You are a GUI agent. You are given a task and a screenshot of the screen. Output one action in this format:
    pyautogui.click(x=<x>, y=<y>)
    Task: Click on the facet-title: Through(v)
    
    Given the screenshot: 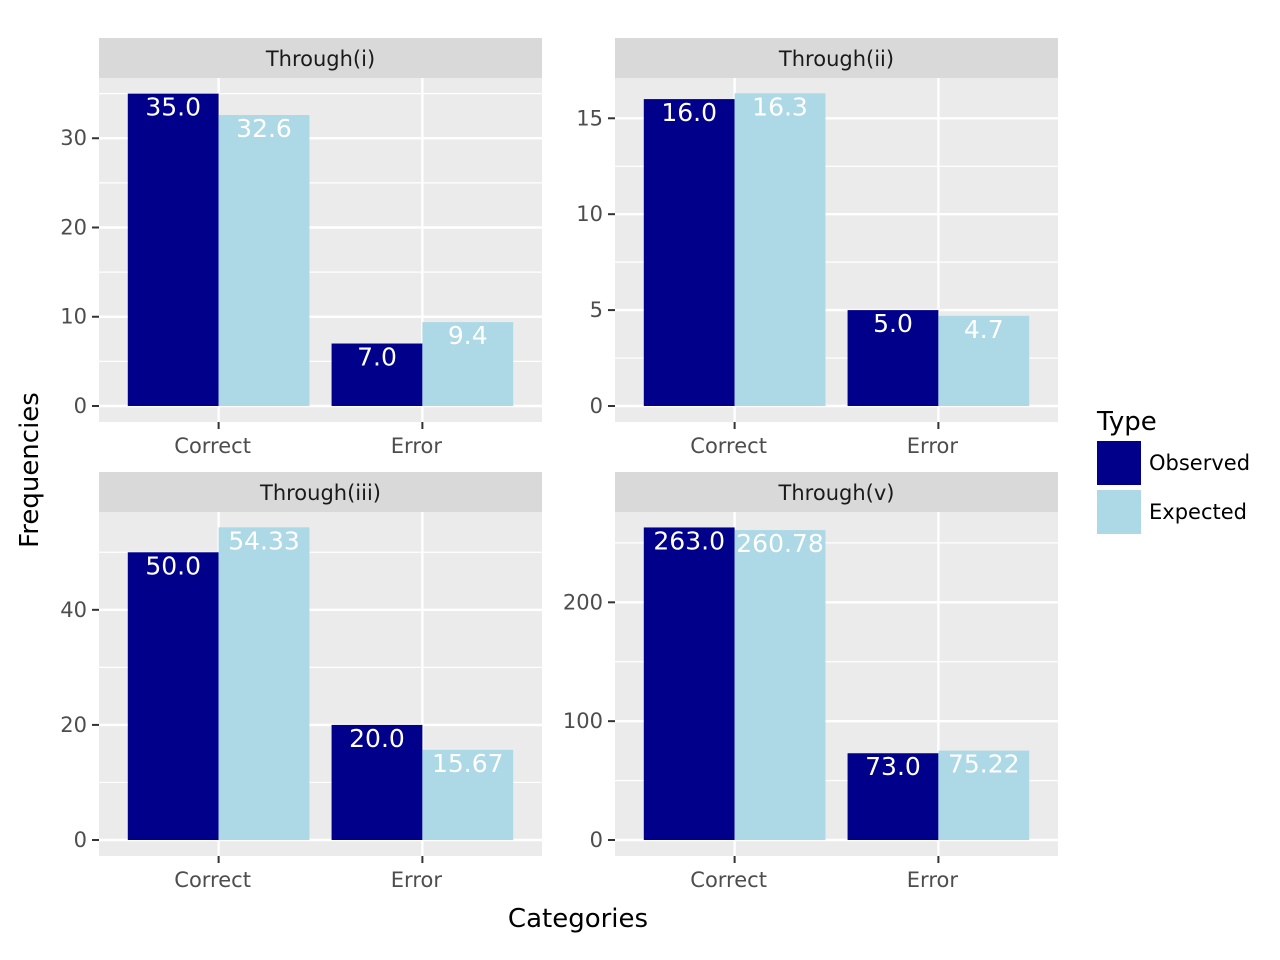 What is the action you would take?
    pyautogui.click(x=836, y=493)
    